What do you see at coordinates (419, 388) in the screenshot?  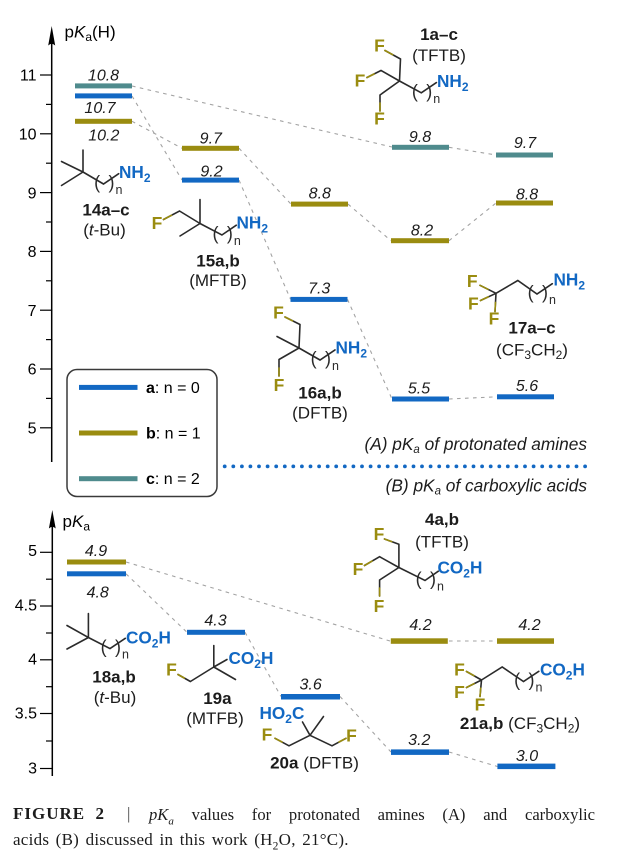 I see `svg-text: 5.5` at bounding box center [419, 388].